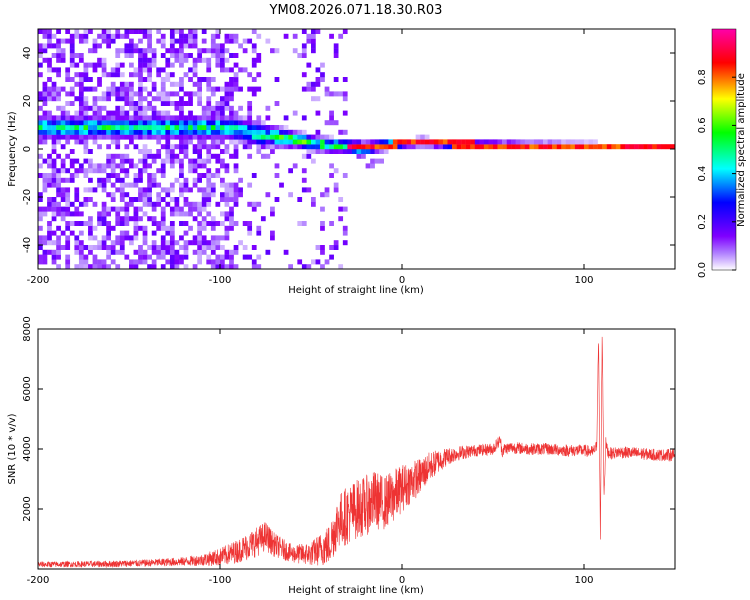 This screenshot has height=600, width=750. I want to click on top-x-tick-label: -100, so click(220, 280).